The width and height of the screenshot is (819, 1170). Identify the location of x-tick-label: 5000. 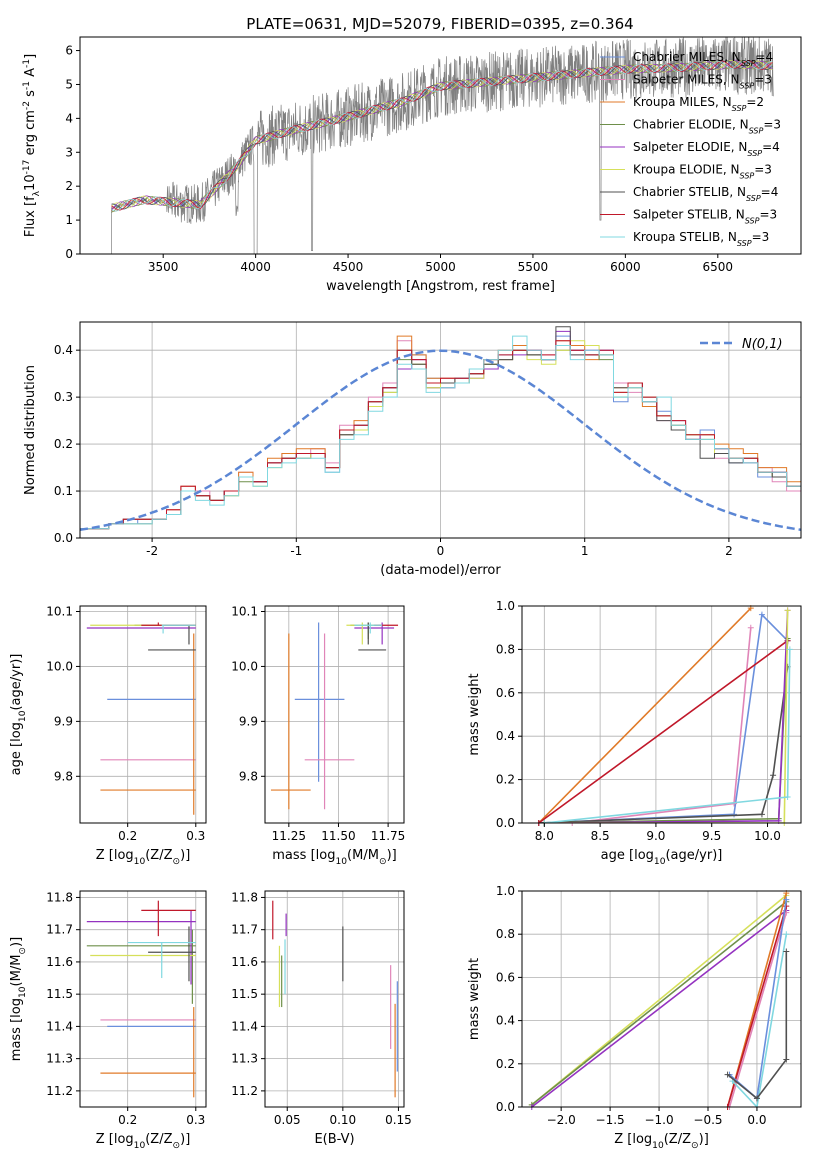
(440, 267).